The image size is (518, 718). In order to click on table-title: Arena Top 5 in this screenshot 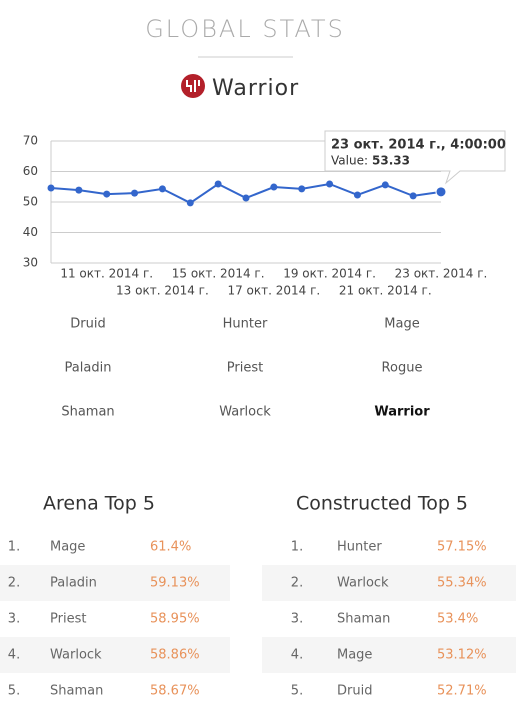, I will do `click(99, 504)`.